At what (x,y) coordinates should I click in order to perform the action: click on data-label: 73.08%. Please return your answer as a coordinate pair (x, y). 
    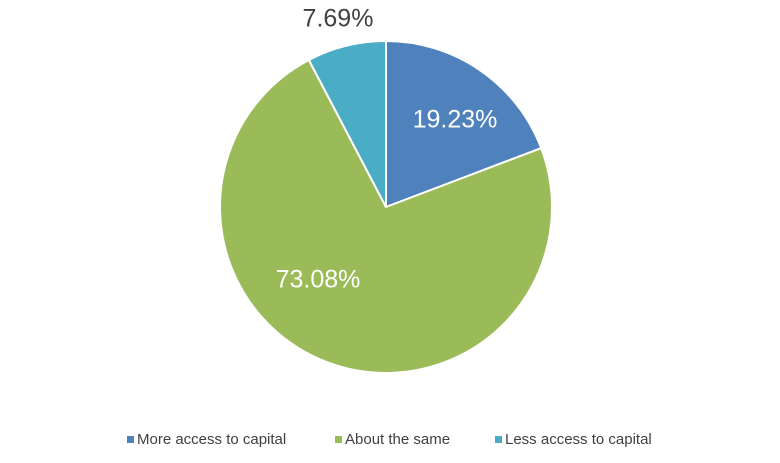
    Looking at the image, I should click on (318, 280).